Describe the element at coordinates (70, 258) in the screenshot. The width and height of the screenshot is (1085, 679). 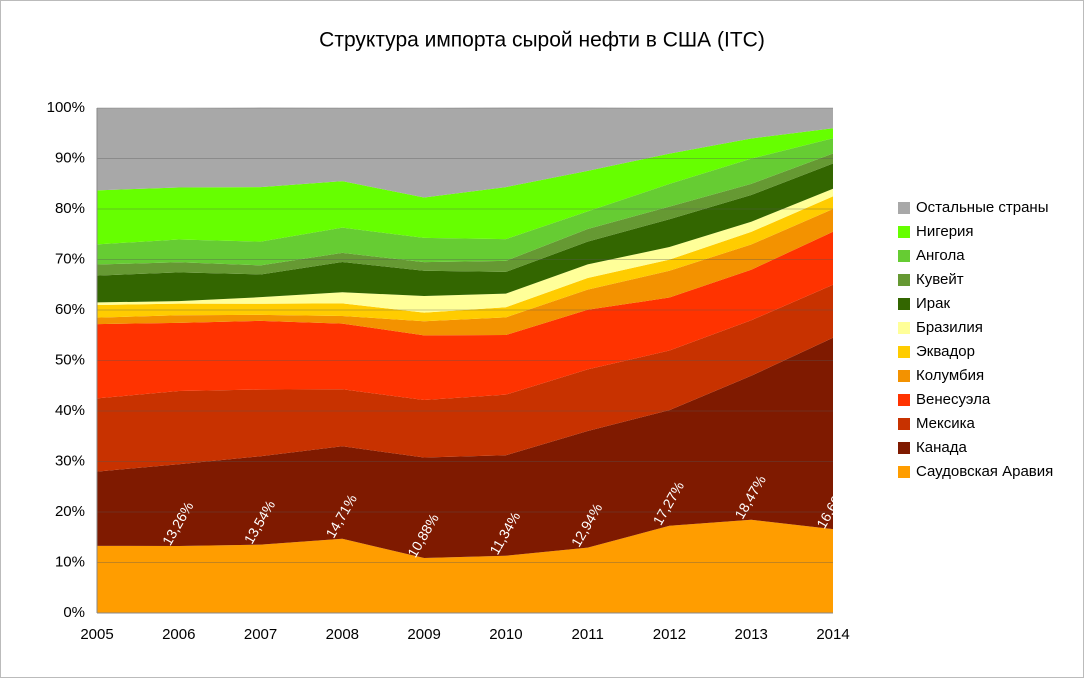
I see `y-tick-label: 70%` at that location.